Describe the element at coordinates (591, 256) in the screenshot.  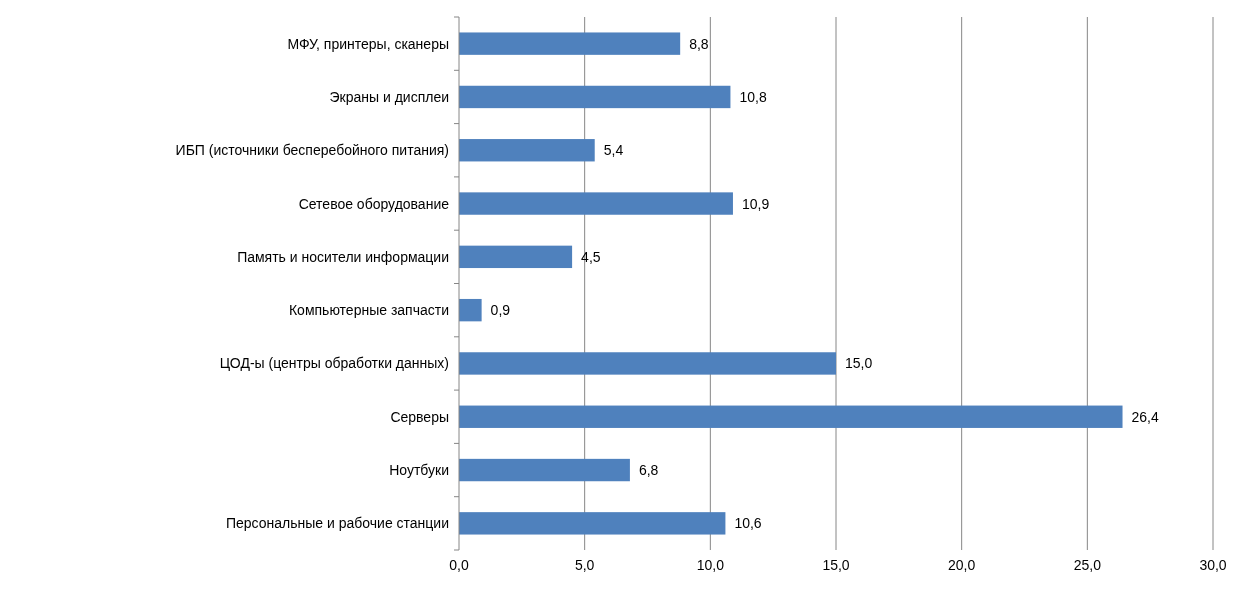
I see `data-label: 4,5` at that location.